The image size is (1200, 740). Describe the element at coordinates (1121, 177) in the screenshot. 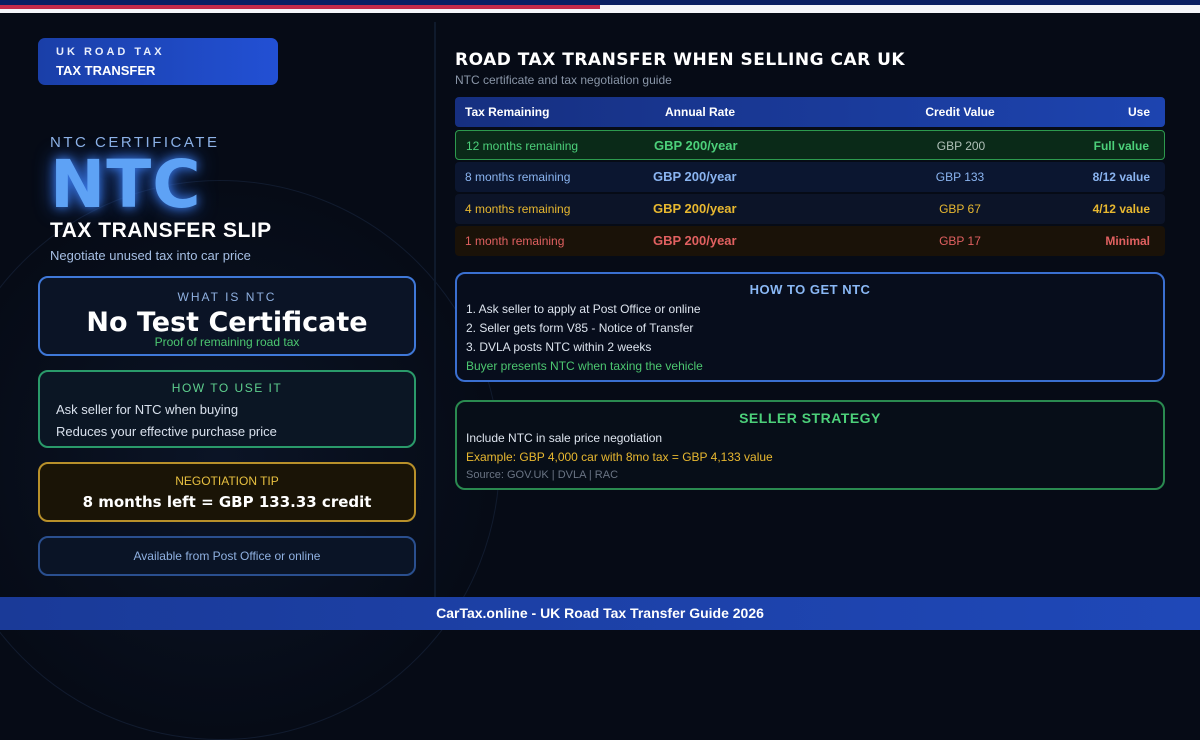

I see `cell-use: 8/12 value` at that location.